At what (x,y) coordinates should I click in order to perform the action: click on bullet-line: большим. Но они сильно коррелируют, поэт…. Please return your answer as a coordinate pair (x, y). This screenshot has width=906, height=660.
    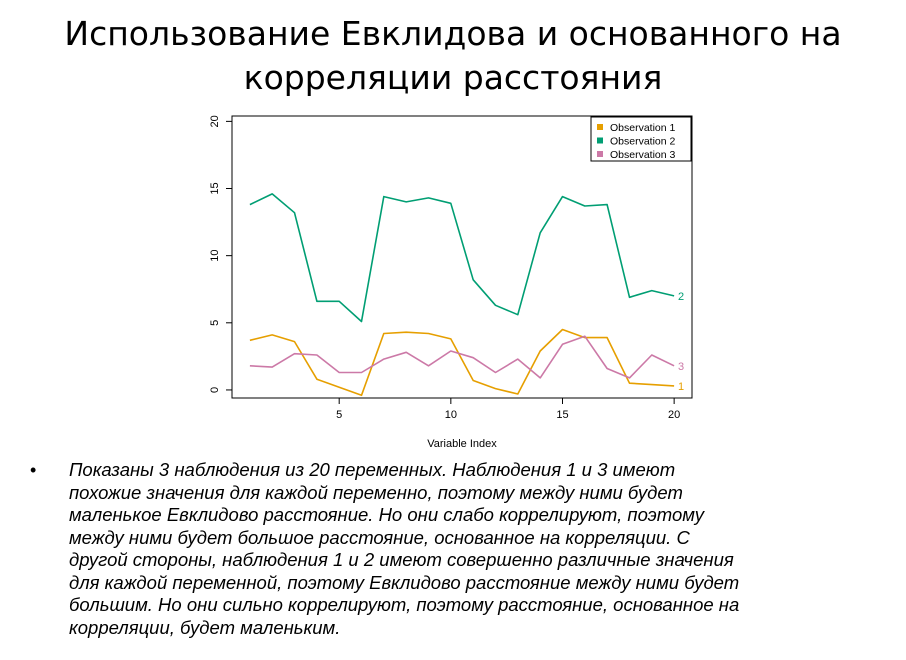
    Looking at the image, I should click on (404, 604).